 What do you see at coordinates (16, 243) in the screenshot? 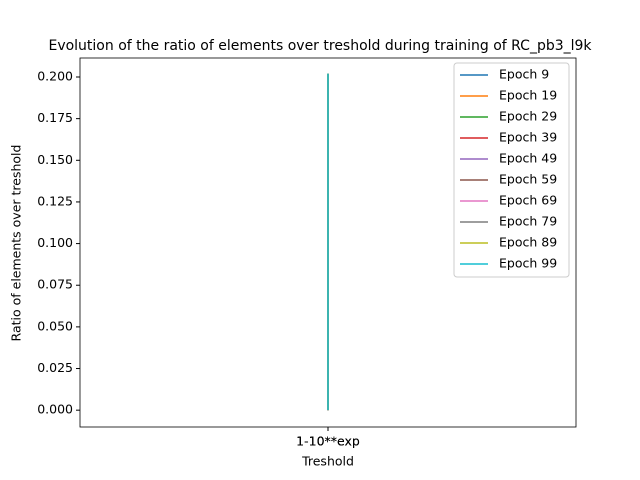
I see `y-axis-label: Ratio of elements over treshold` at bounding box center [16, 243].